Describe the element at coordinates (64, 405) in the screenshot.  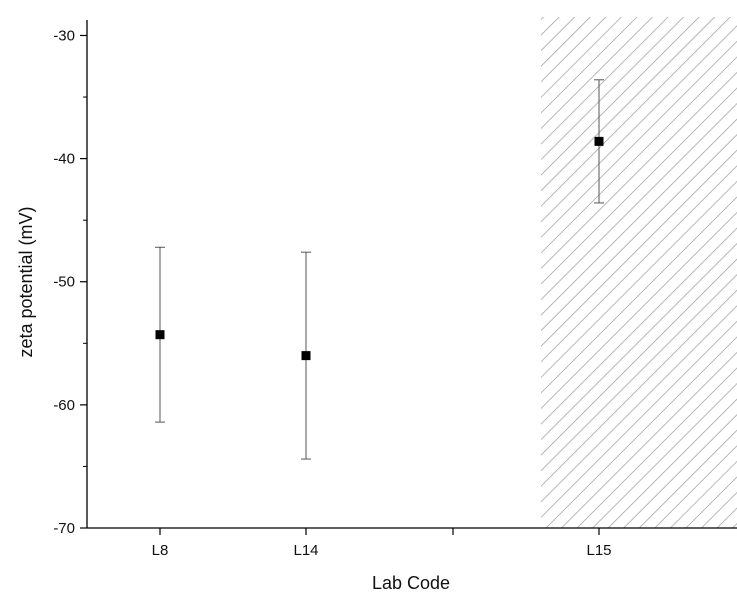
I see `y-tick-label: -60` at that location.